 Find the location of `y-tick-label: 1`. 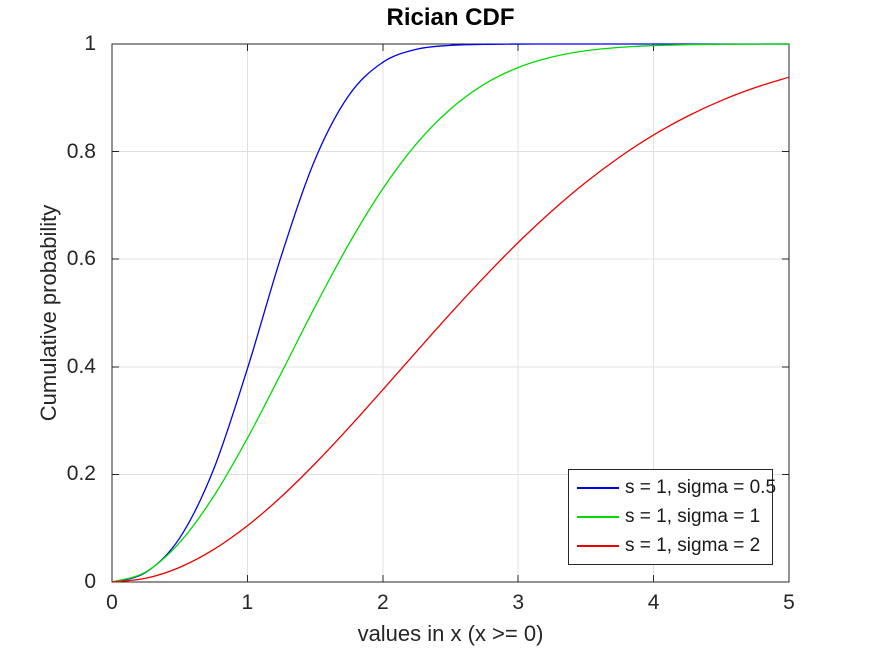

y-tick-label: 1 is located at coordinates (90, 43).